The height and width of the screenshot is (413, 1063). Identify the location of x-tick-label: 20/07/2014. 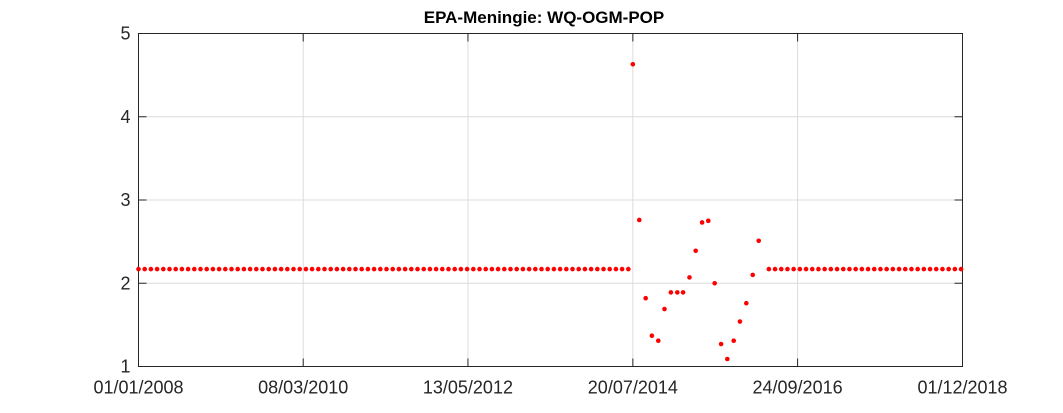
(633, 388).